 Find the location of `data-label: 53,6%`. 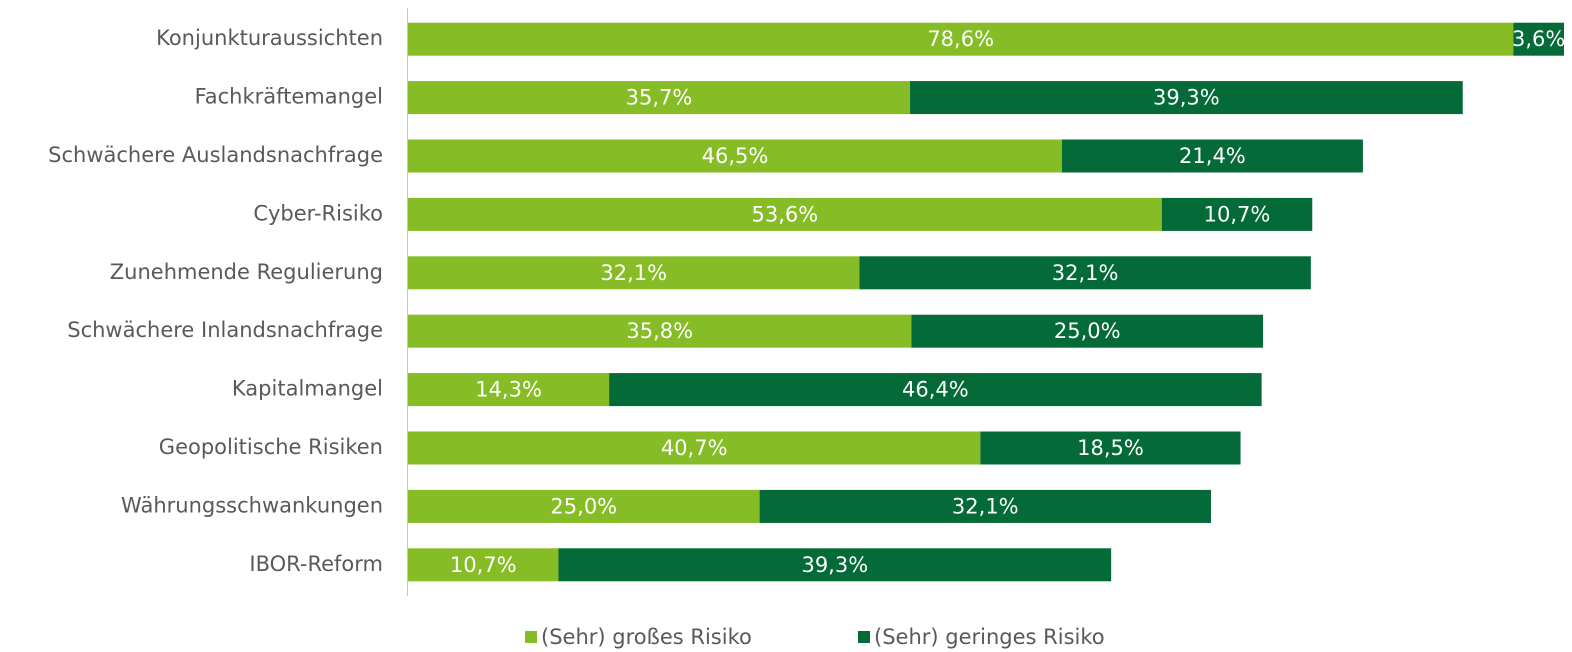

data-label: 53,6% is located at coordinates (785, 214).